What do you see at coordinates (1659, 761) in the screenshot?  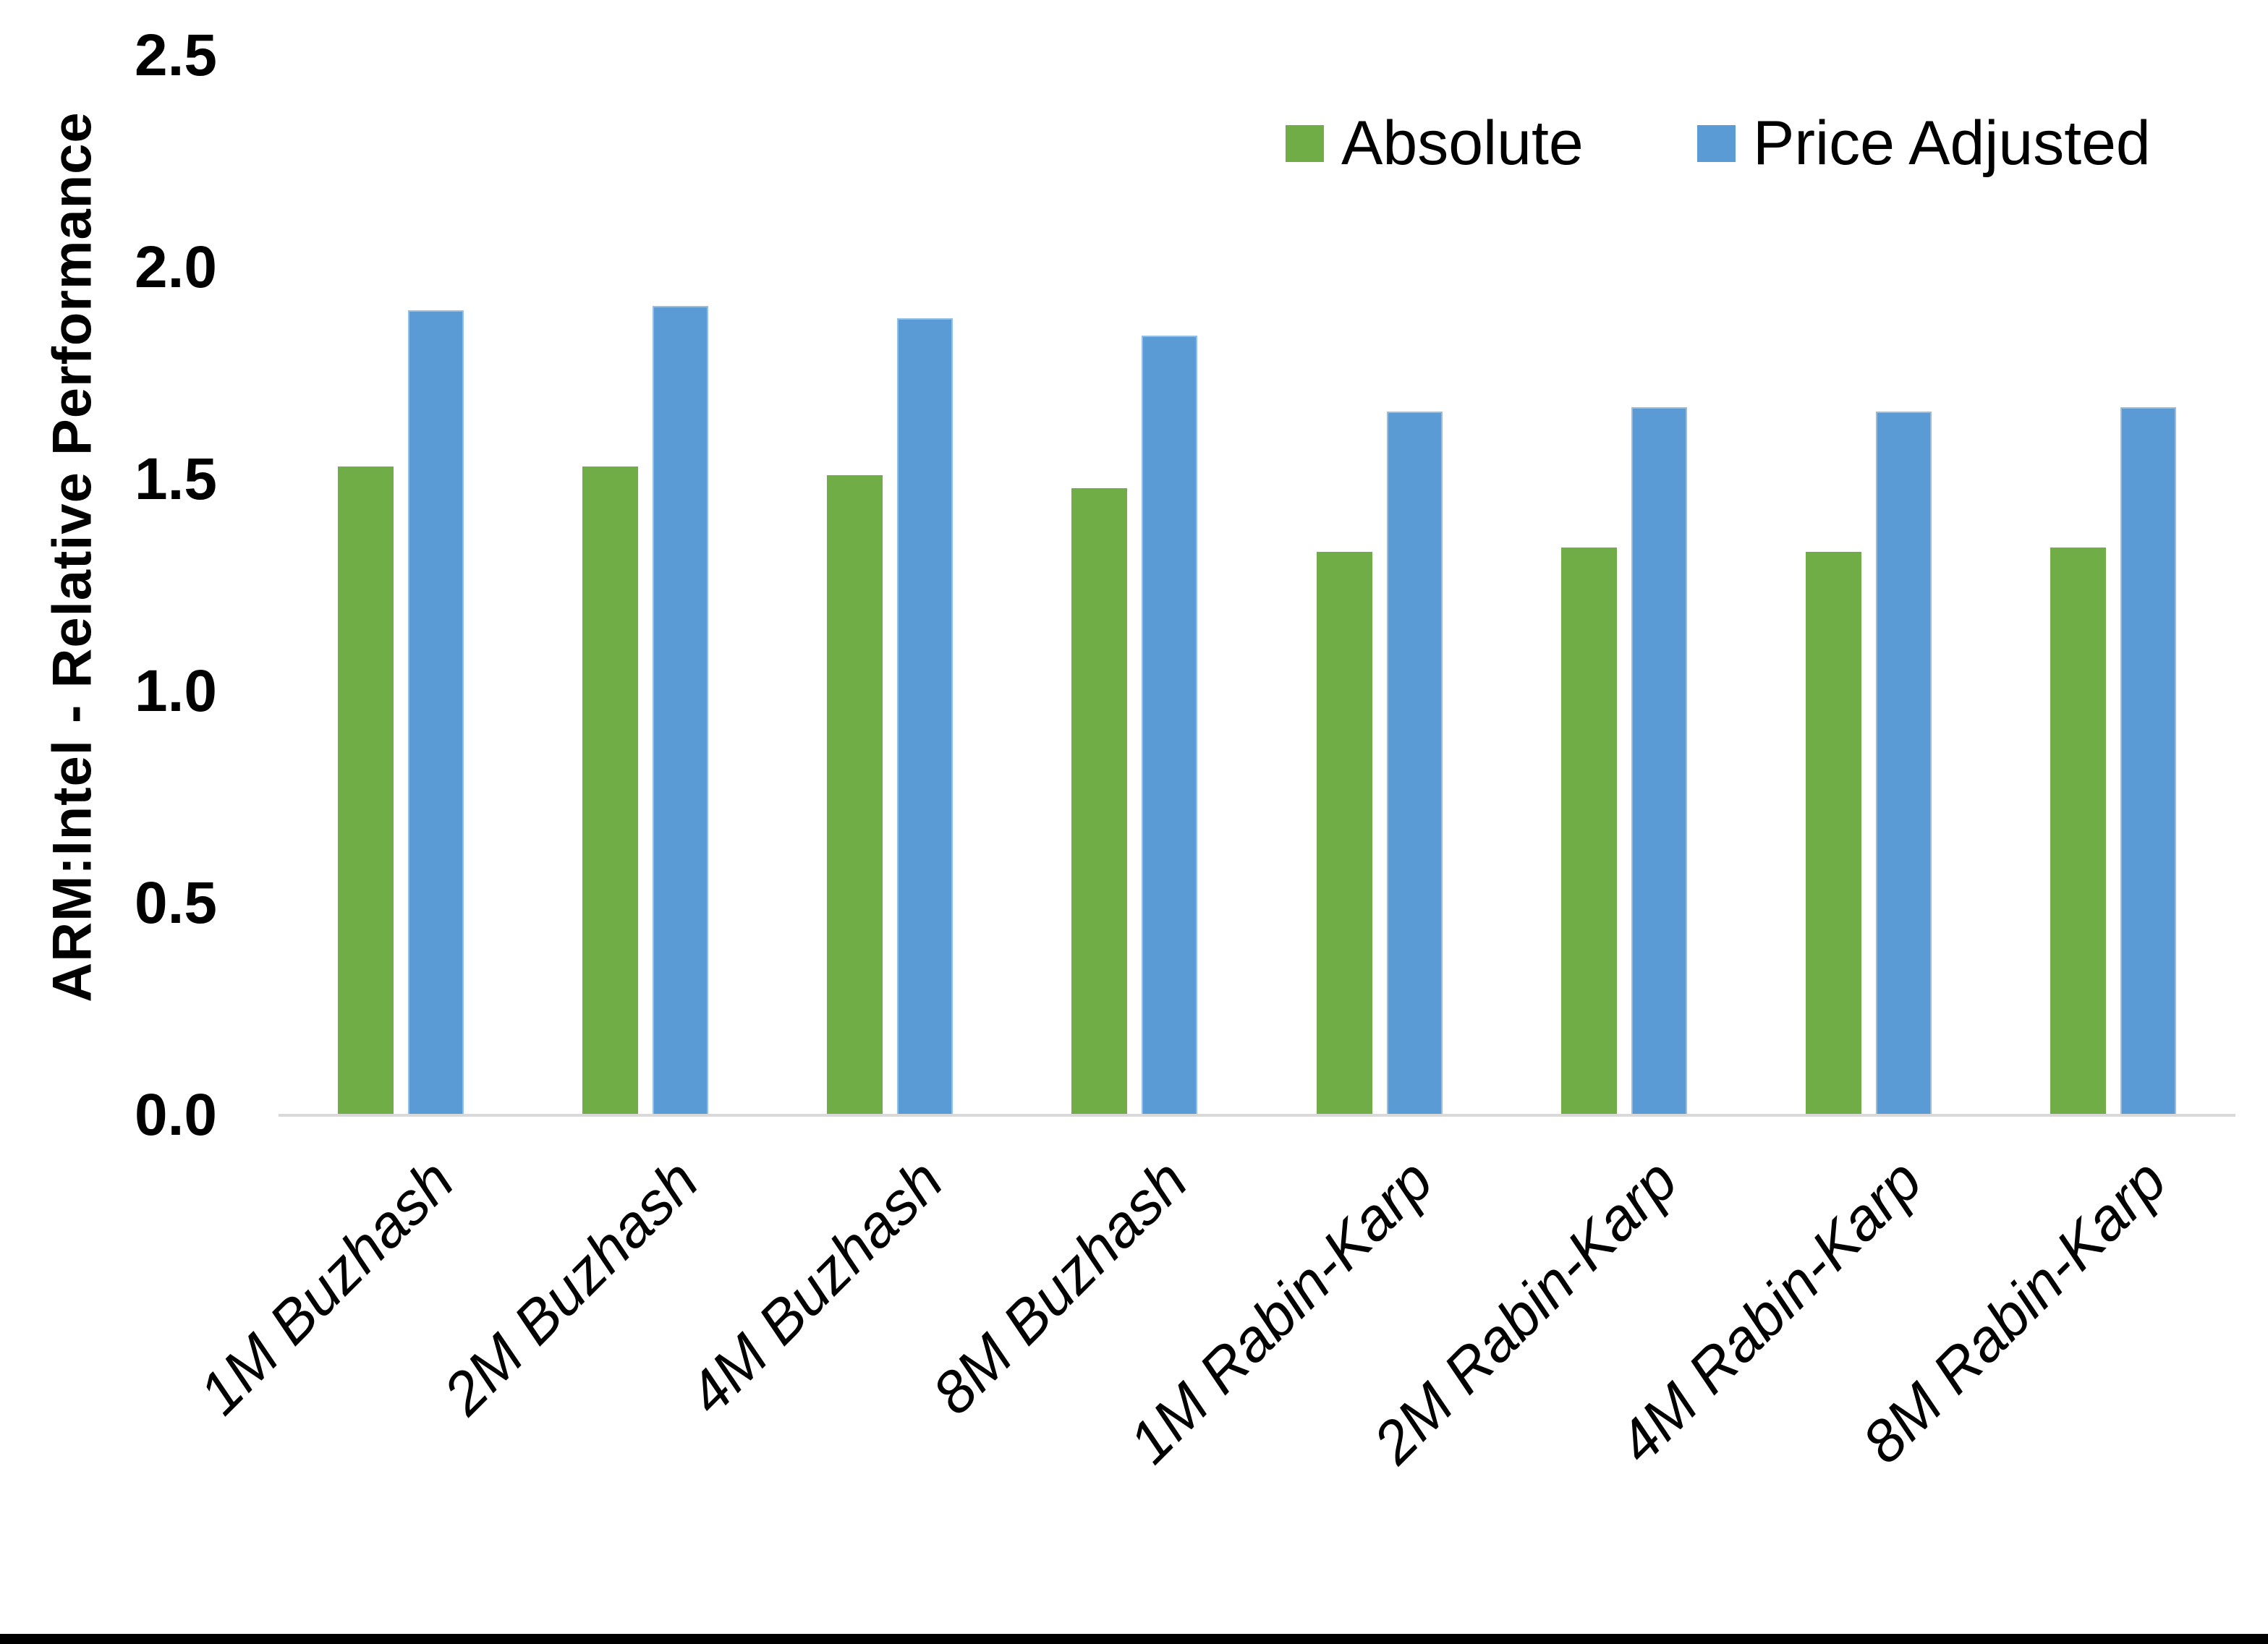 I see `bar-price-adjusted-2m-rabin-karp` at bounding box center [1659, 761].